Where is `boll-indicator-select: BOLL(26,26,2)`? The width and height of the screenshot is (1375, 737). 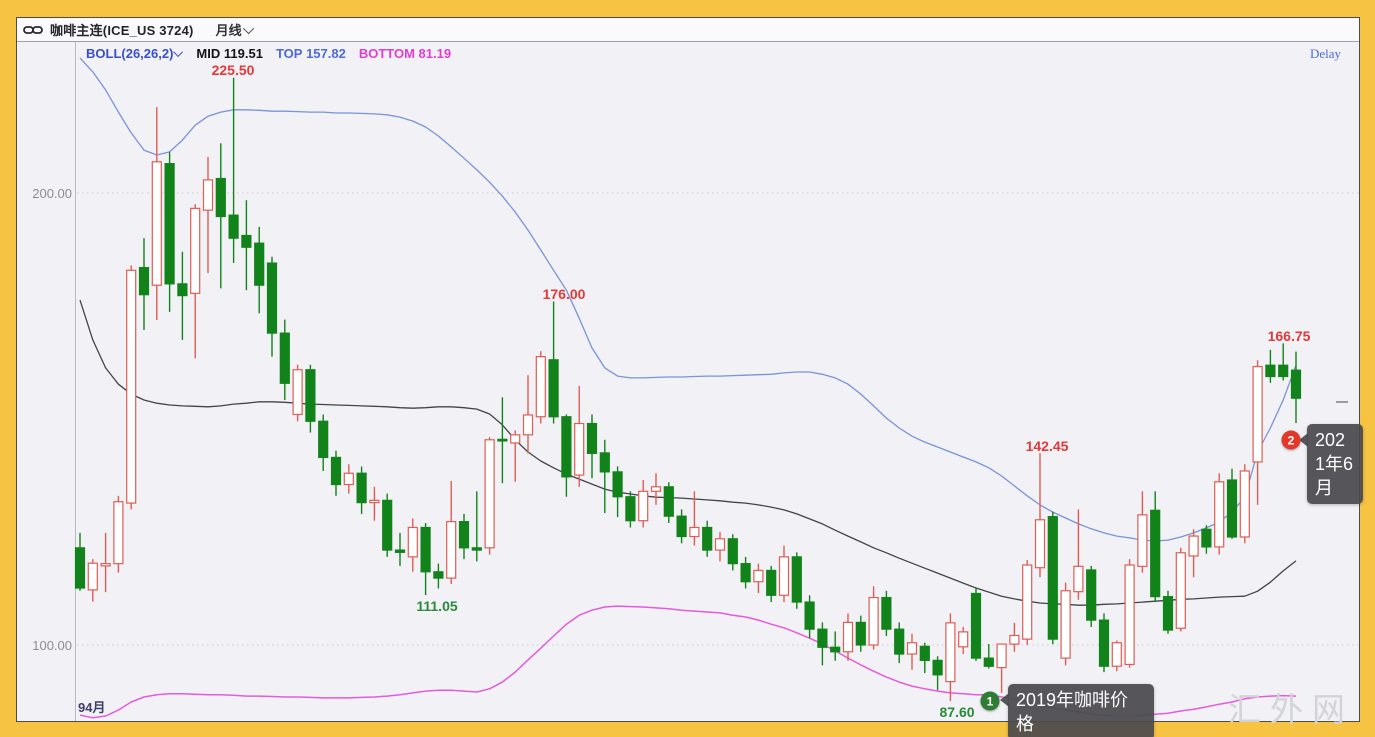 boll-indicator-select: BOLL(26,26,2) is located at coordinates (135, 53).